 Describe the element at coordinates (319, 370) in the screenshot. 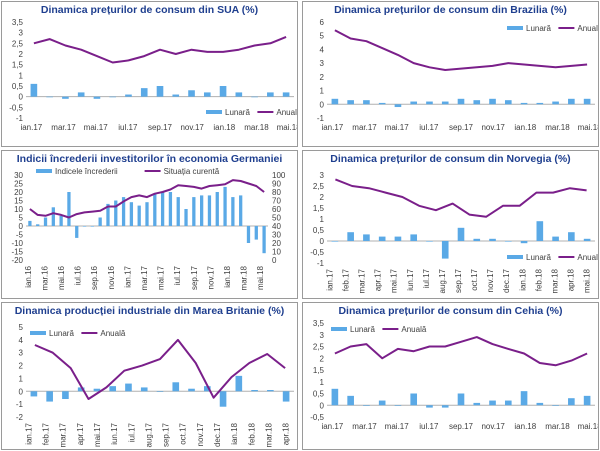

I see `y-tick-label: 1,5` at that location.